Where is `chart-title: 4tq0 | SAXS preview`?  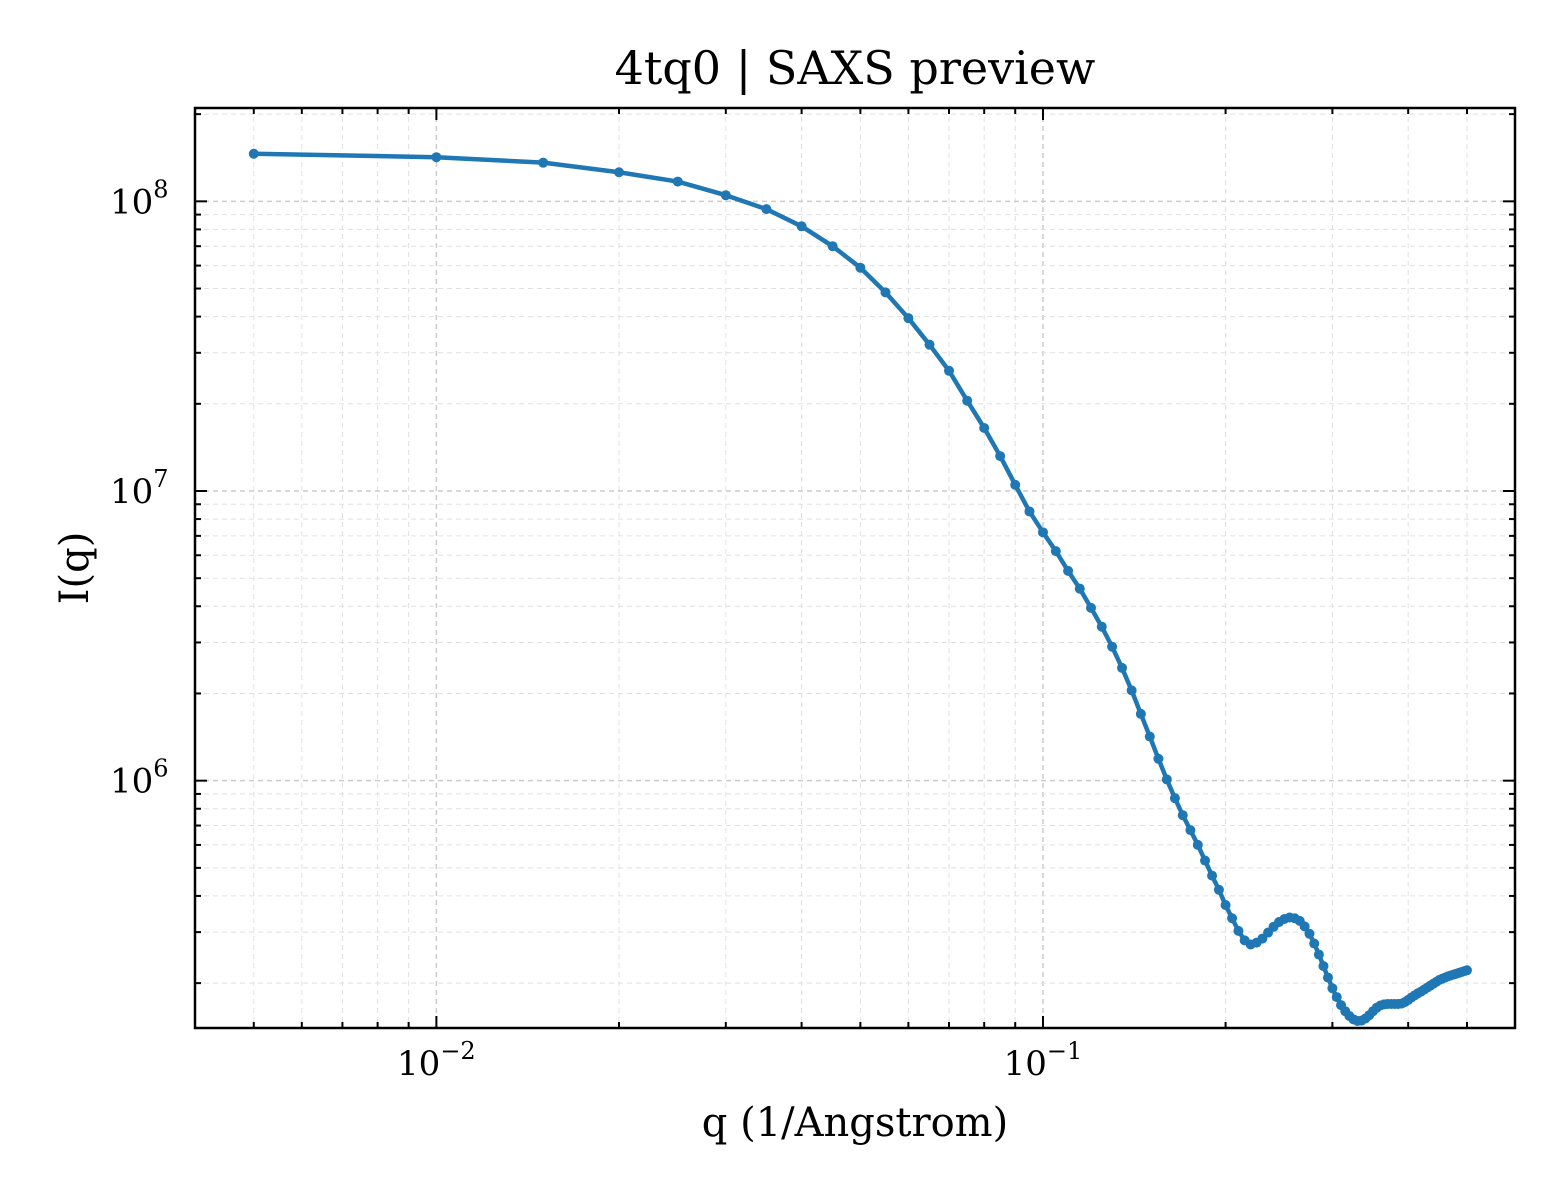
chart-title: 4tq0 | SAXS preview is located at coordinates (855, 68).